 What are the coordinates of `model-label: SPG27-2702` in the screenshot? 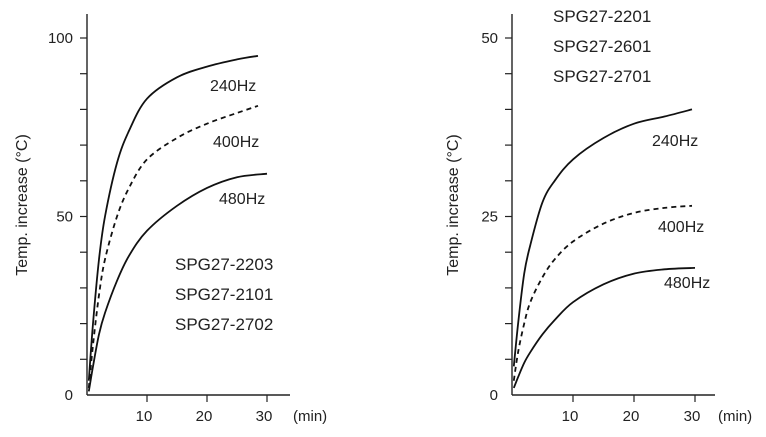 It's located at (224, 324).